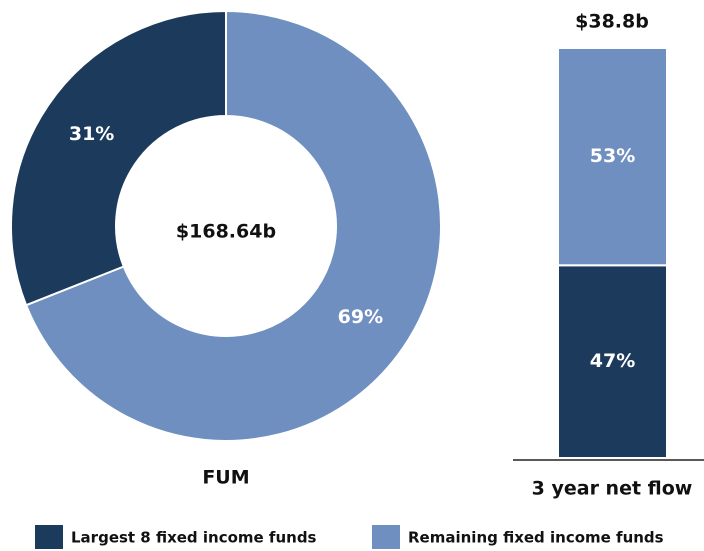  What do you see at coordinates (360, 317) in the screenshot?
I see `slice-label: 69%` at bounding box center [360, 317].